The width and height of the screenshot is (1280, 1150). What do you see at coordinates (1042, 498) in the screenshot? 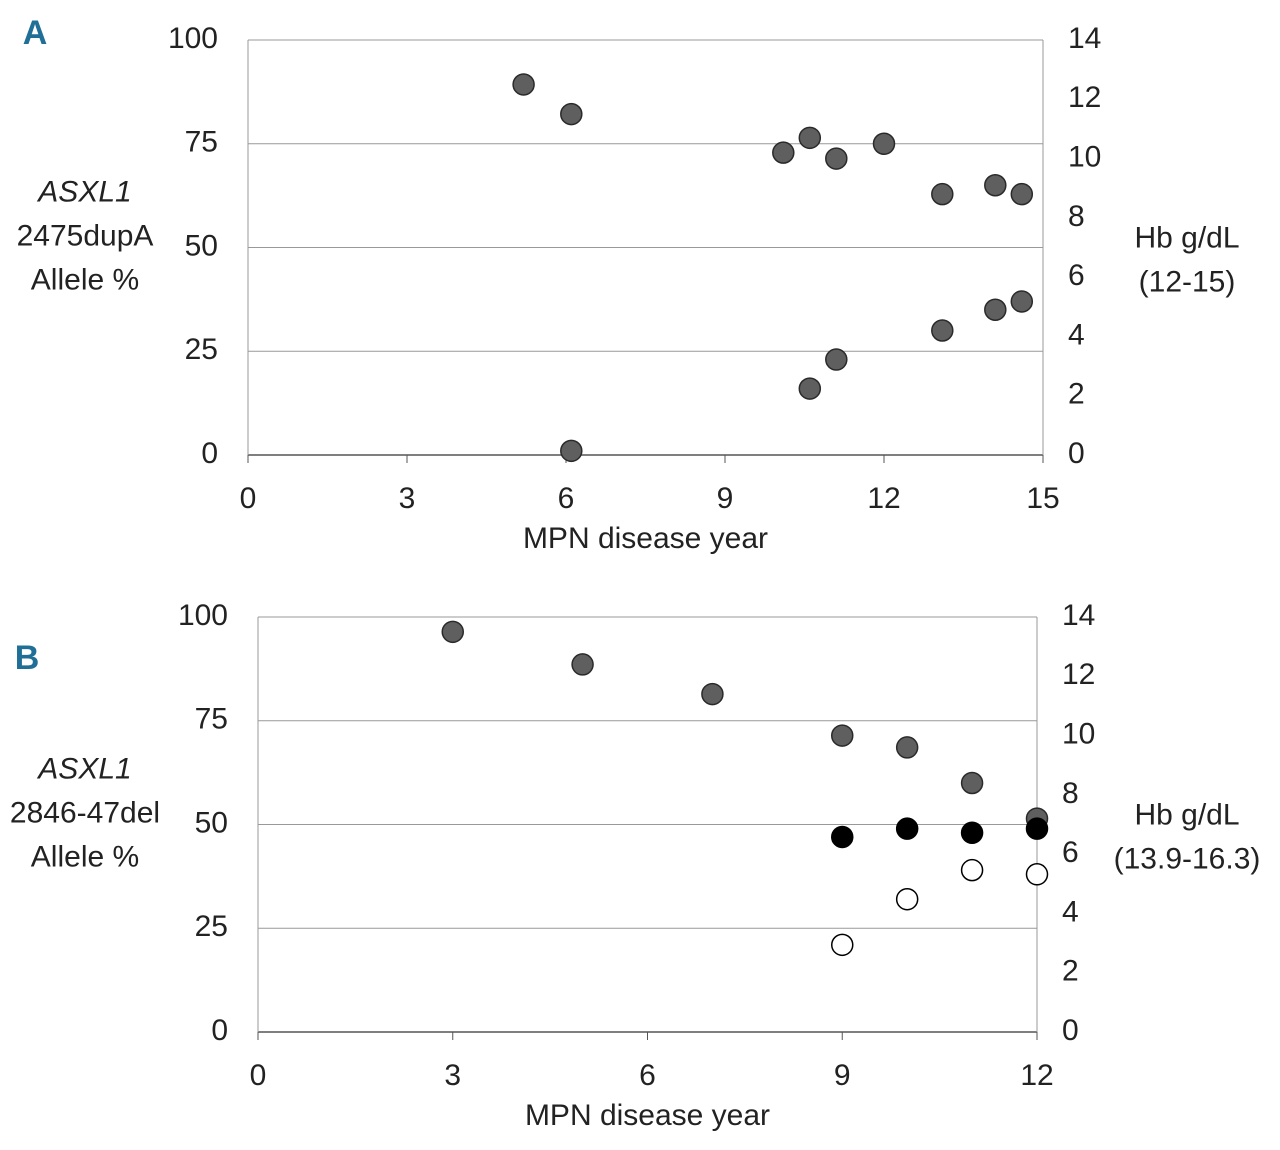
I see `x-tick-label: 15` at bounding box center [1042, 498].